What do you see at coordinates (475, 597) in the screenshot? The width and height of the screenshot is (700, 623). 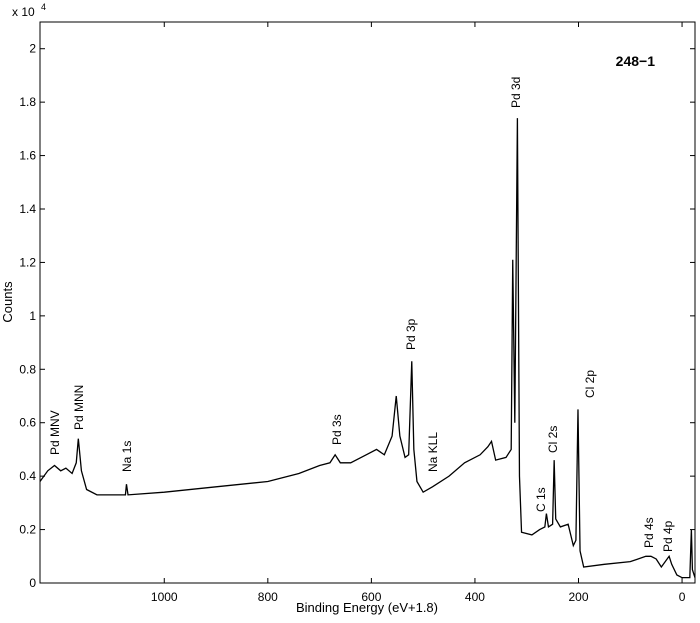 I see `x-tick-label: 400` at bounding box center [475, 597].